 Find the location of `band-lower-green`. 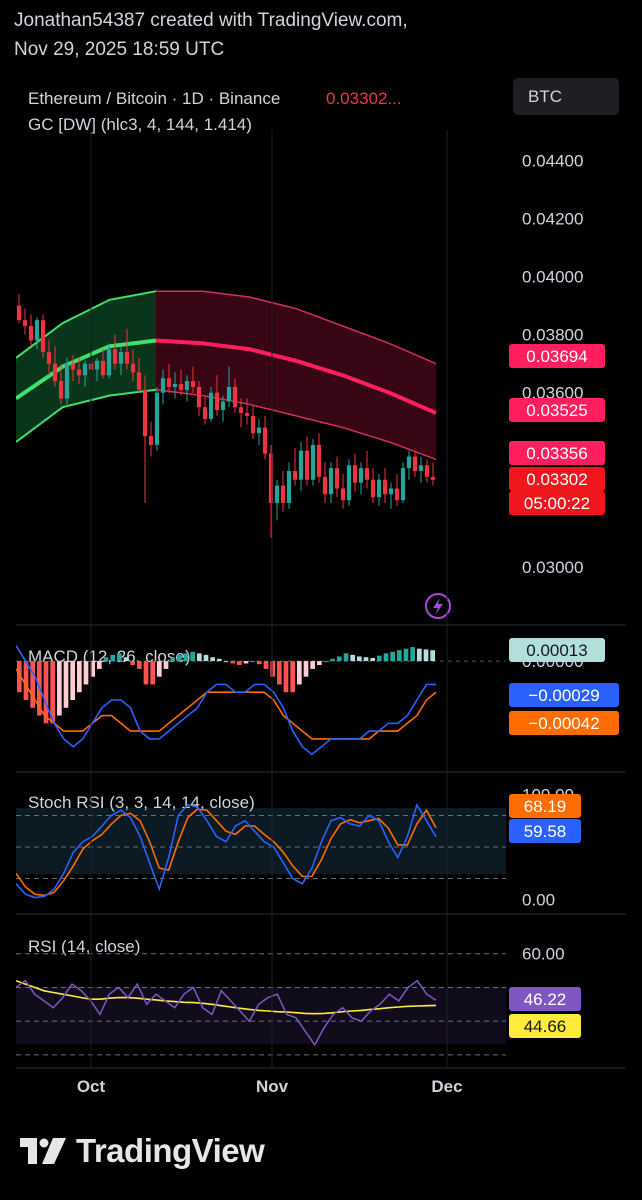

band-lower-green is located at coordinates (86, 415).